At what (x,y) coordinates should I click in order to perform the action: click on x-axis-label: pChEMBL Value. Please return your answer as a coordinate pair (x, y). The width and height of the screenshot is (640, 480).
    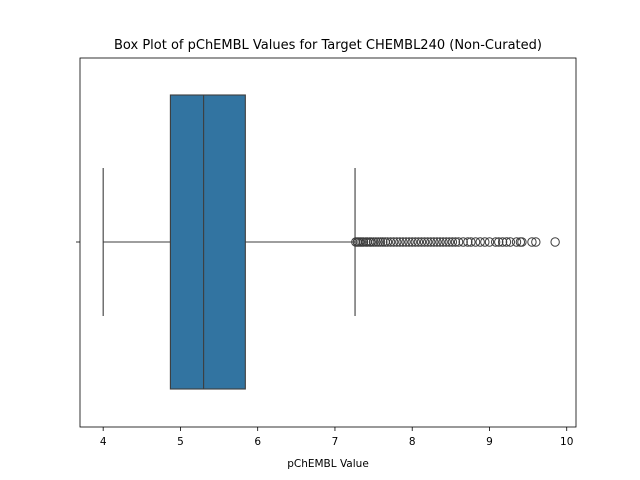
    Looking at the image, I should click on (328, 464).